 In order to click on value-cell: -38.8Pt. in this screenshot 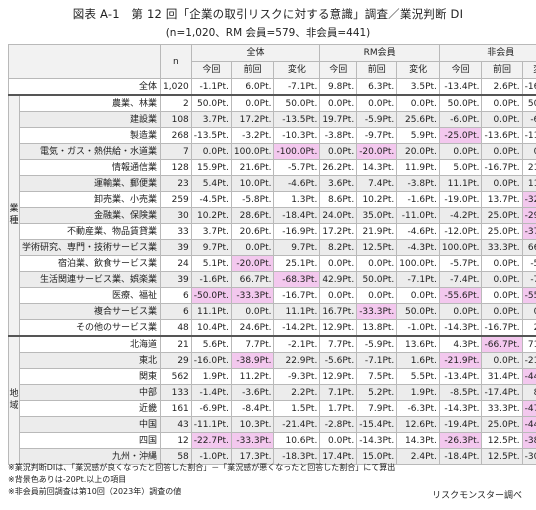, I will do `click(528, 440)`.